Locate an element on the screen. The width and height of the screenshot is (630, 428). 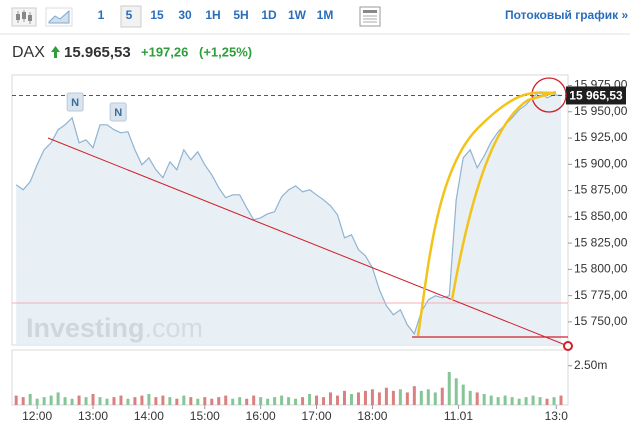
interval-button: 1 is located at coordinates (101, 15).